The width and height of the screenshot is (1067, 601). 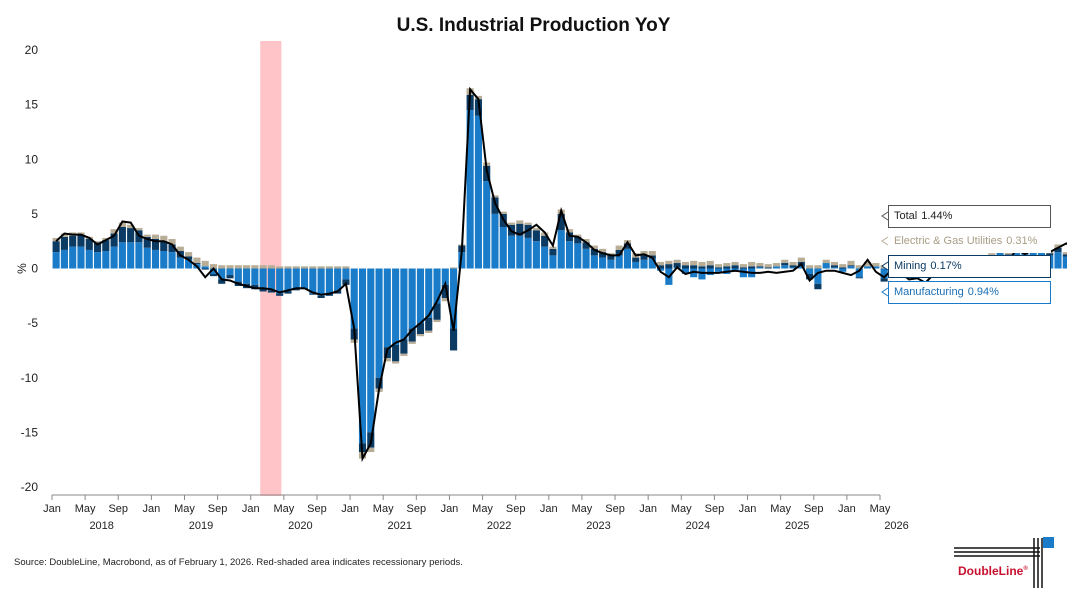 I want to click on label-manufacturing: Manufacturing 0.94%, so click(x=969, y=292).